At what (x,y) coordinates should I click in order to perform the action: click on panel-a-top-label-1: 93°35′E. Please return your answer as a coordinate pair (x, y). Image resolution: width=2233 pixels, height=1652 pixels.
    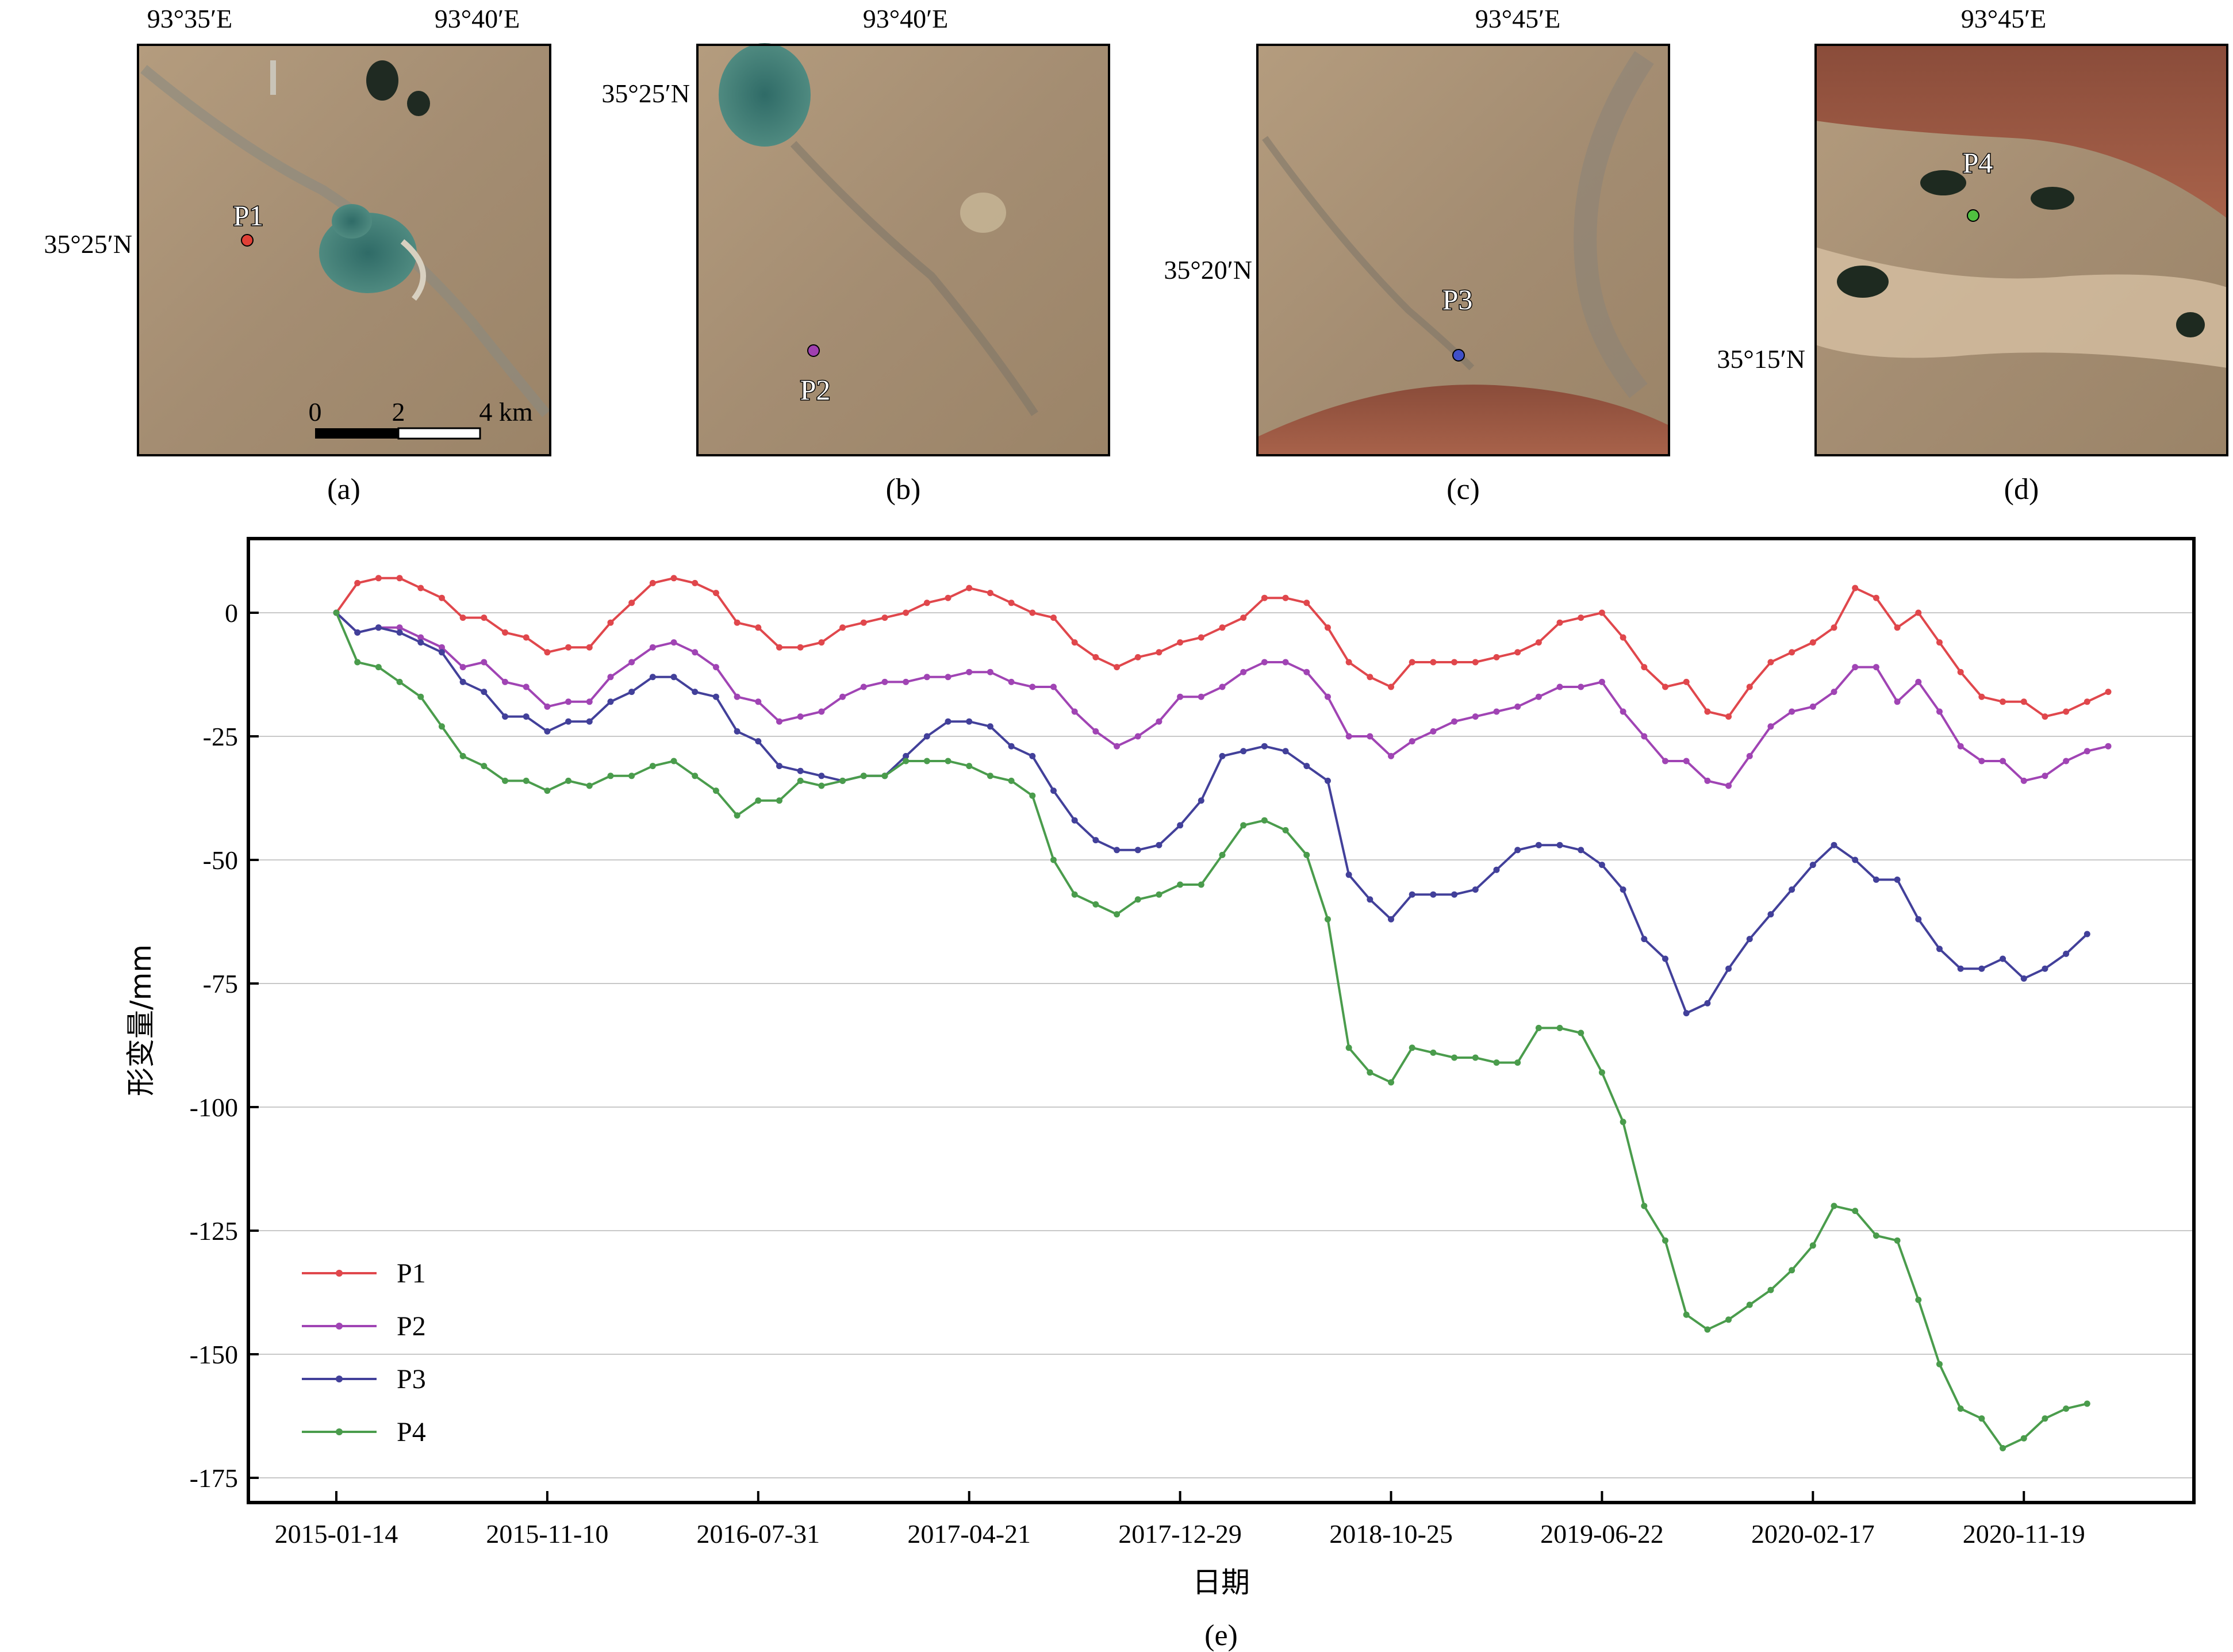
    Looking at the image, I should click on (190, 18).